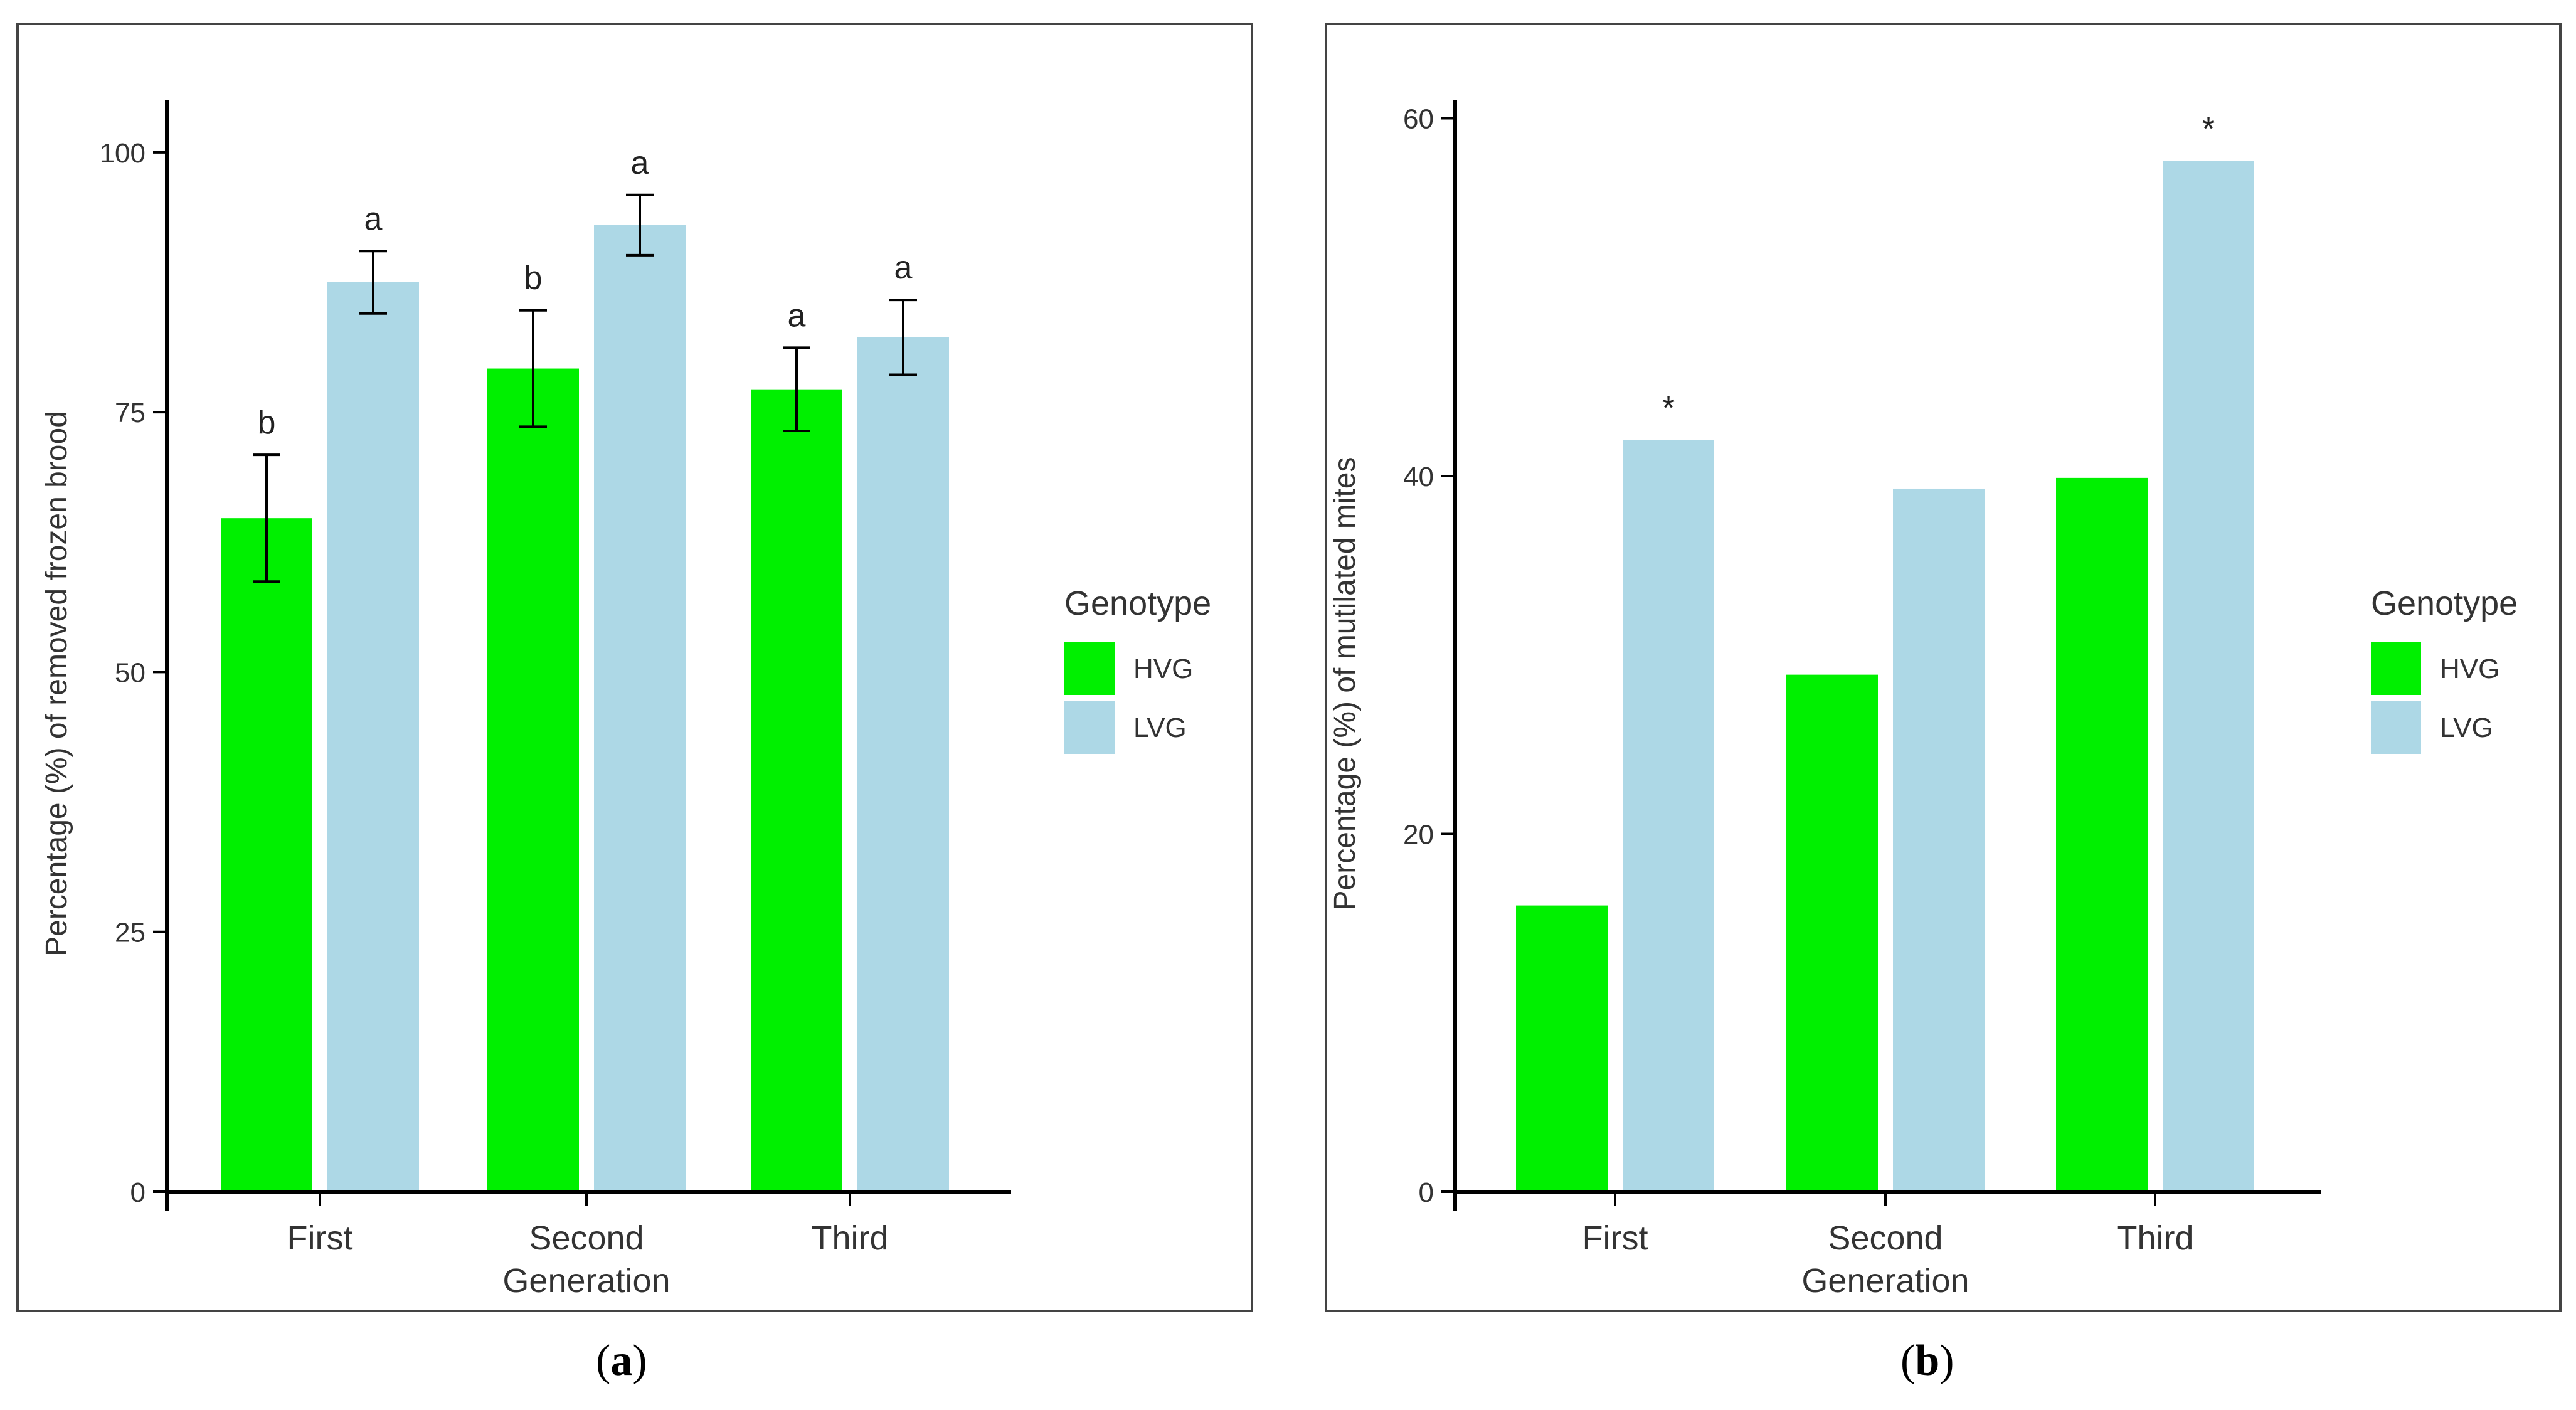 This screenshot has height=1410, width=2576. Describe the element at coordinates (1418, 836) in the screenshot. I see `y-tick-label: 20` at that location.